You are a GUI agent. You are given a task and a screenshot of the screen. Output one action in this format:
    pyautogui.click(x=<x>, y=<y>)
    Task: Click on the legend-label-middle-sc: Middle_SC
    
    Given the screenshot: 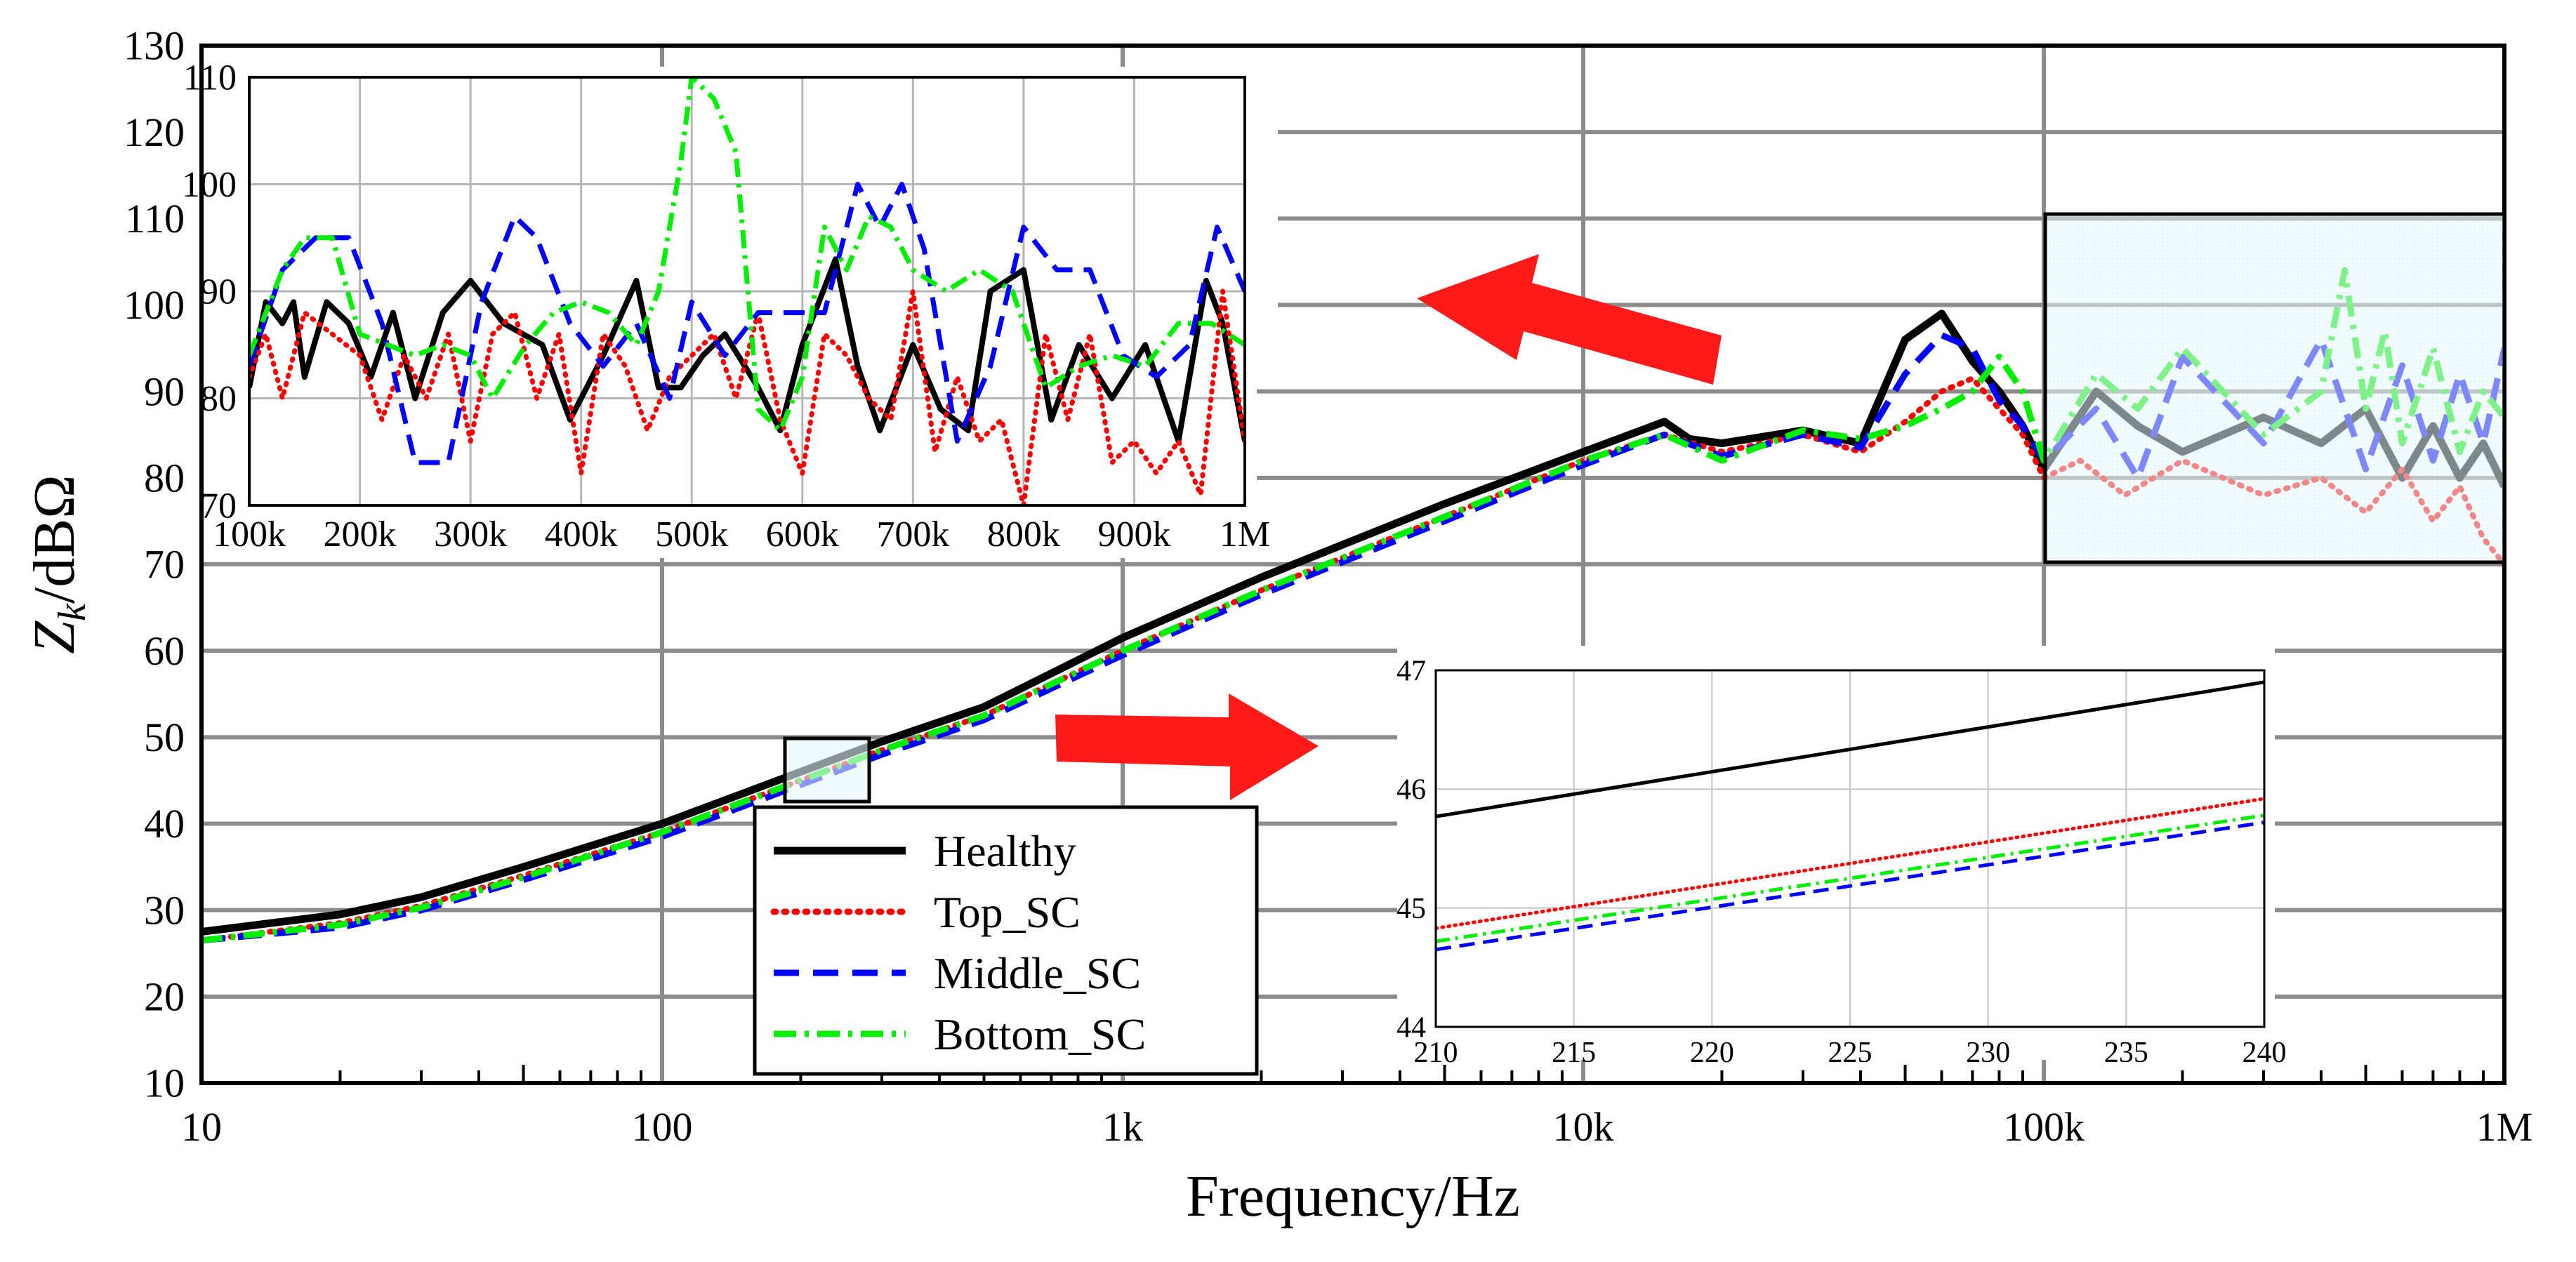 What is the action you would take?
    pyautogui.click(x=1037, y=973)
    